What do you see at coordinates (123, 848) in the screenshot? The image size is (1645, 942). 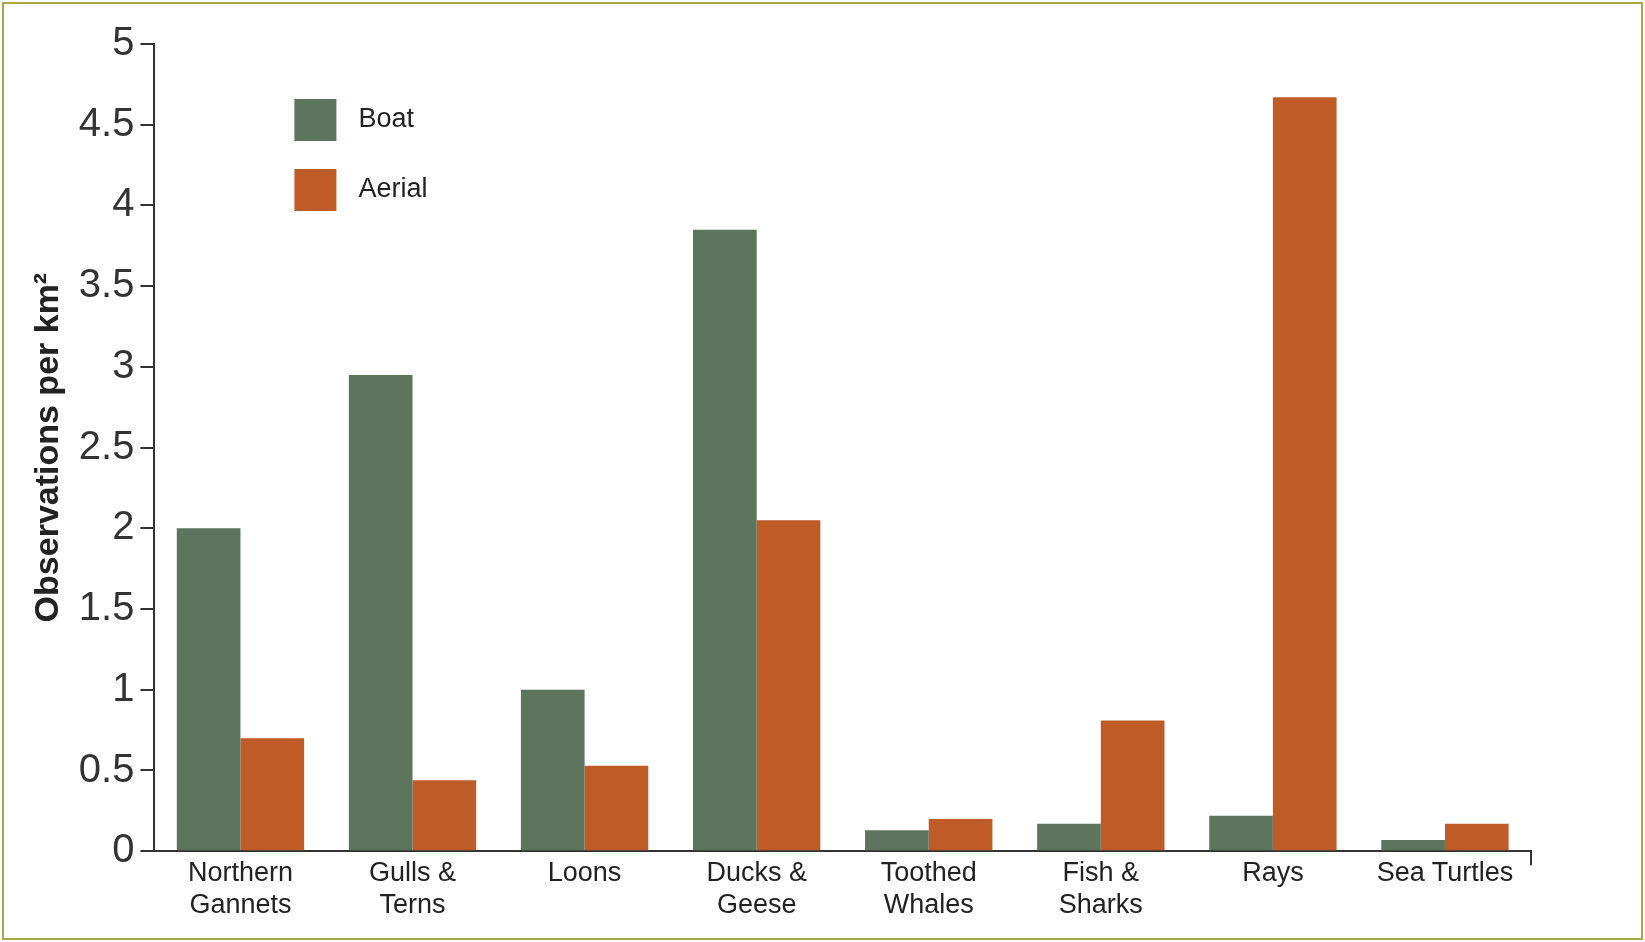 I see `y-tick-label: 0` at bounding box center [123, 848].